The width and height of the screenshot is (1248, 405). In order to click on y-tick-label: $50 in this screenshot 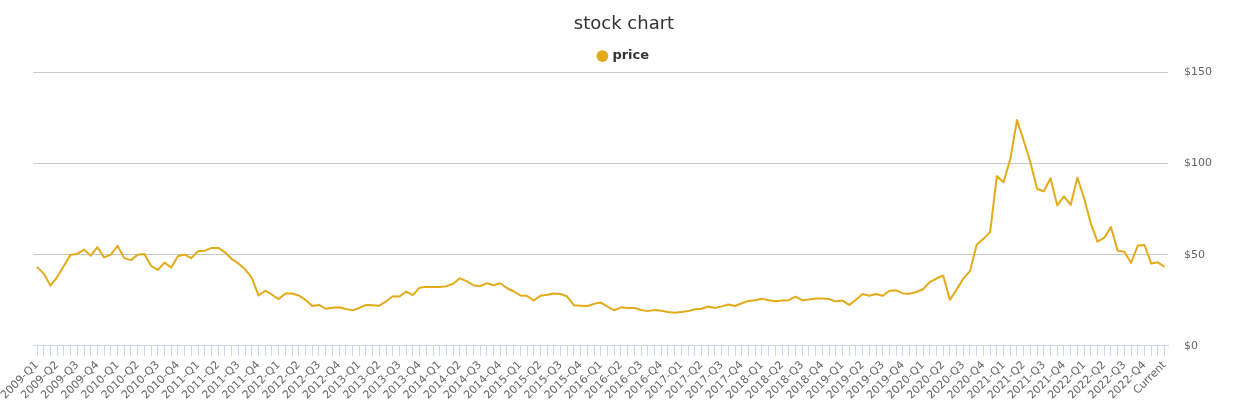, I will do `click(1195, 254)`.